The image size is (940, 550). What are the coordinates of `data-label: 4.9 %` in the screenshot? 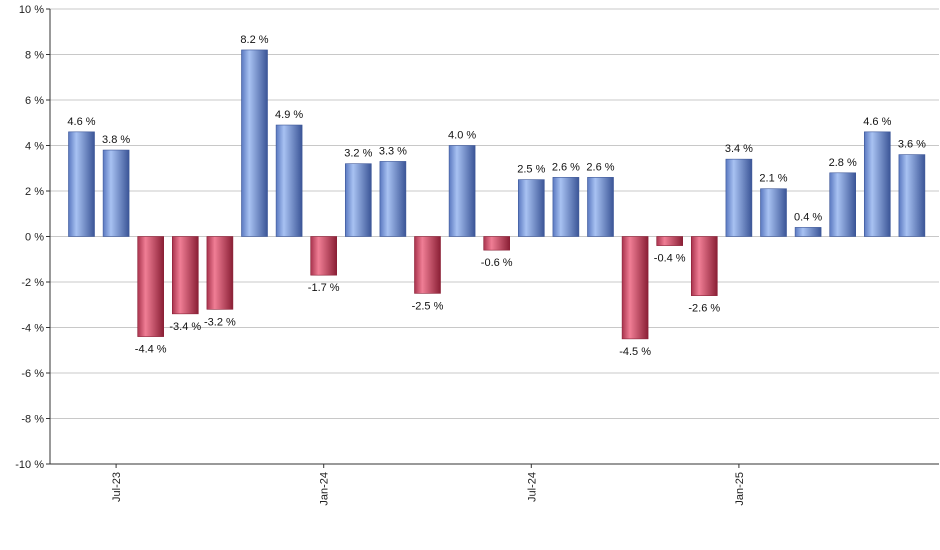 It's located at (289, 115).